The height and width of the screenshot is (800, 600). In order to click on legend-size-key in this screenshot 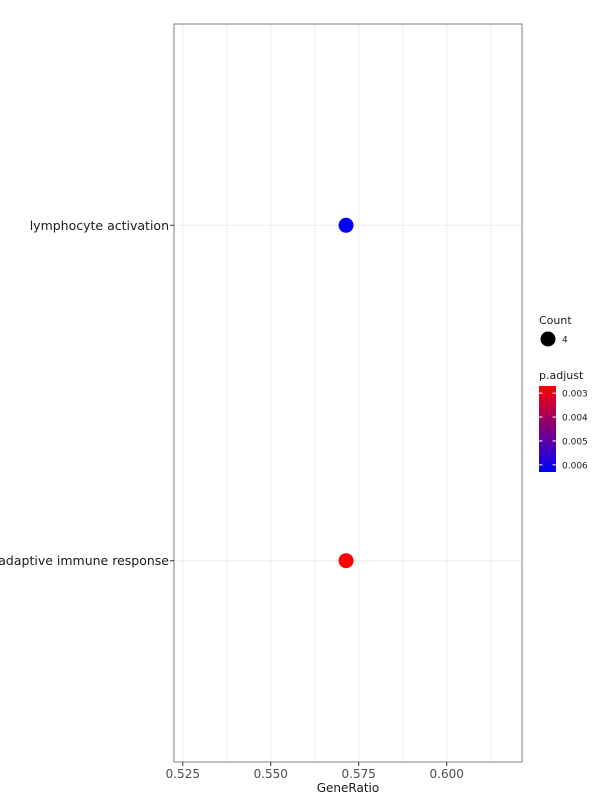, I will do `click(548, 339)`.